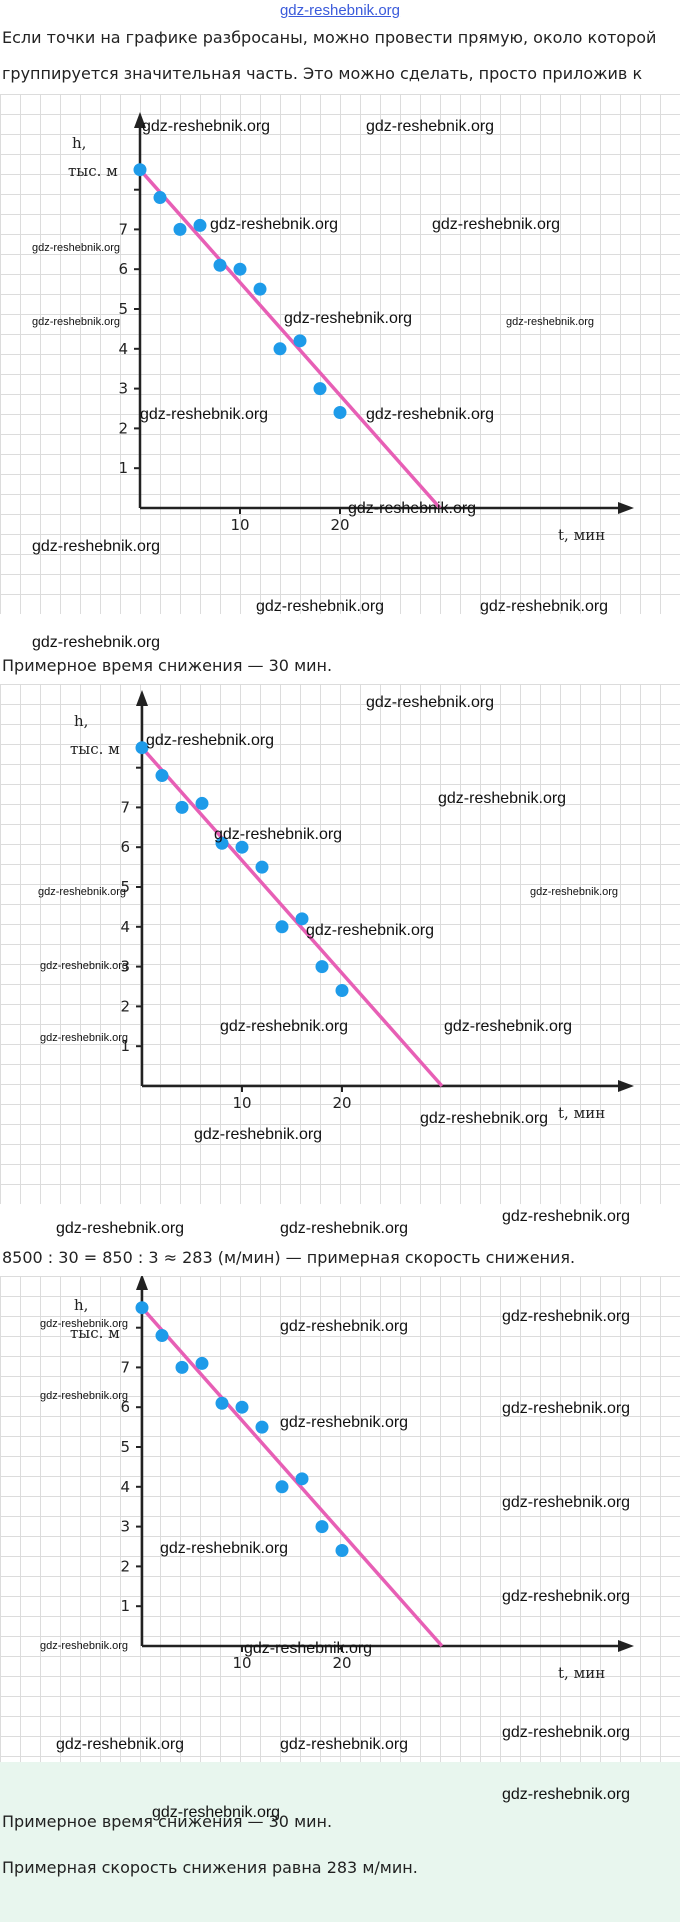 The width and height of the screenshot is (680, 1922). Describe the element at coordinates (340, 10) in the screenshot. I see `site-banner-link: gdz-reshebnik.org` at that location.